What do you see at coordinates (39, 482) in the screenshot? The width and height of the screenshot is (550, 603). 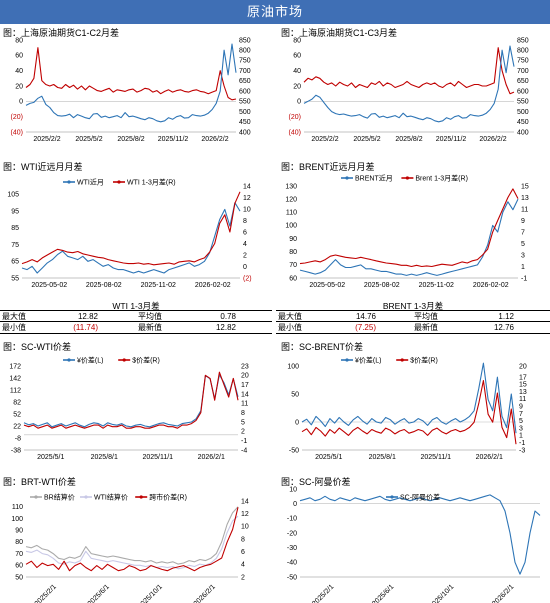 I see `chart-title: 图：BRT-WTI价差` at bounding box center [39, 482].